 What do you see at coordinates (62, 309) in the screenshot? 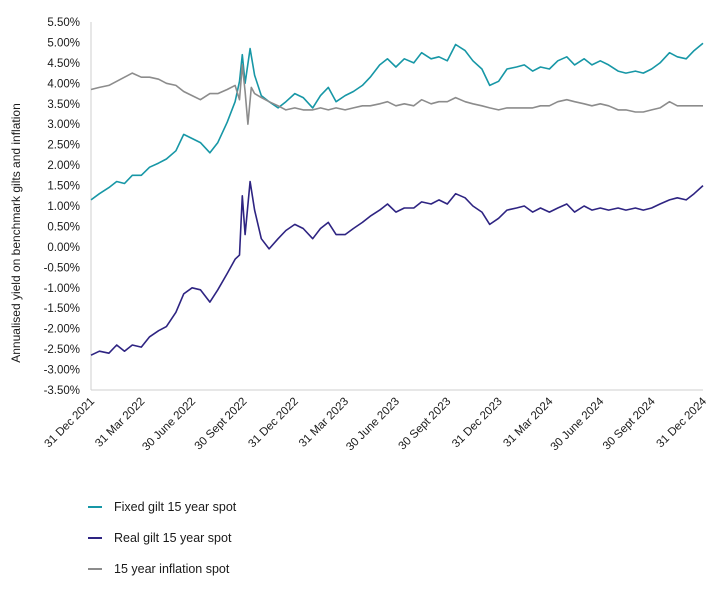
I see `y-tick-label: -1.50%` at bounding box center [62, 309].